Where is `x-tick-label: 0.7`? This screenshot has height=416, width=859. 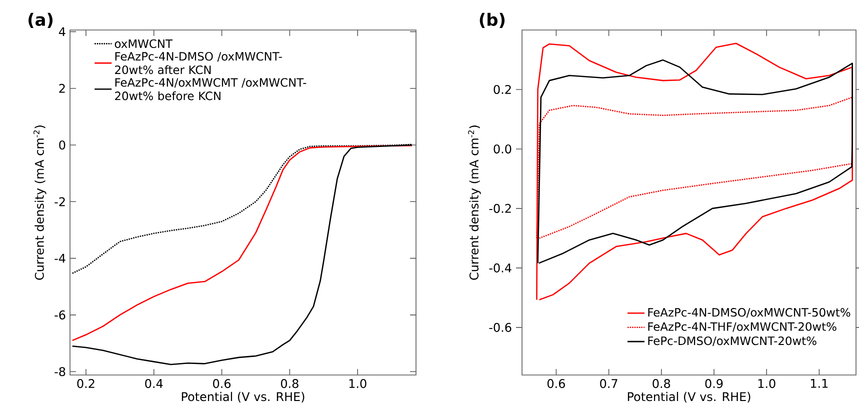 x-tick-label: 0.7 is located at coordinates (609, 383).